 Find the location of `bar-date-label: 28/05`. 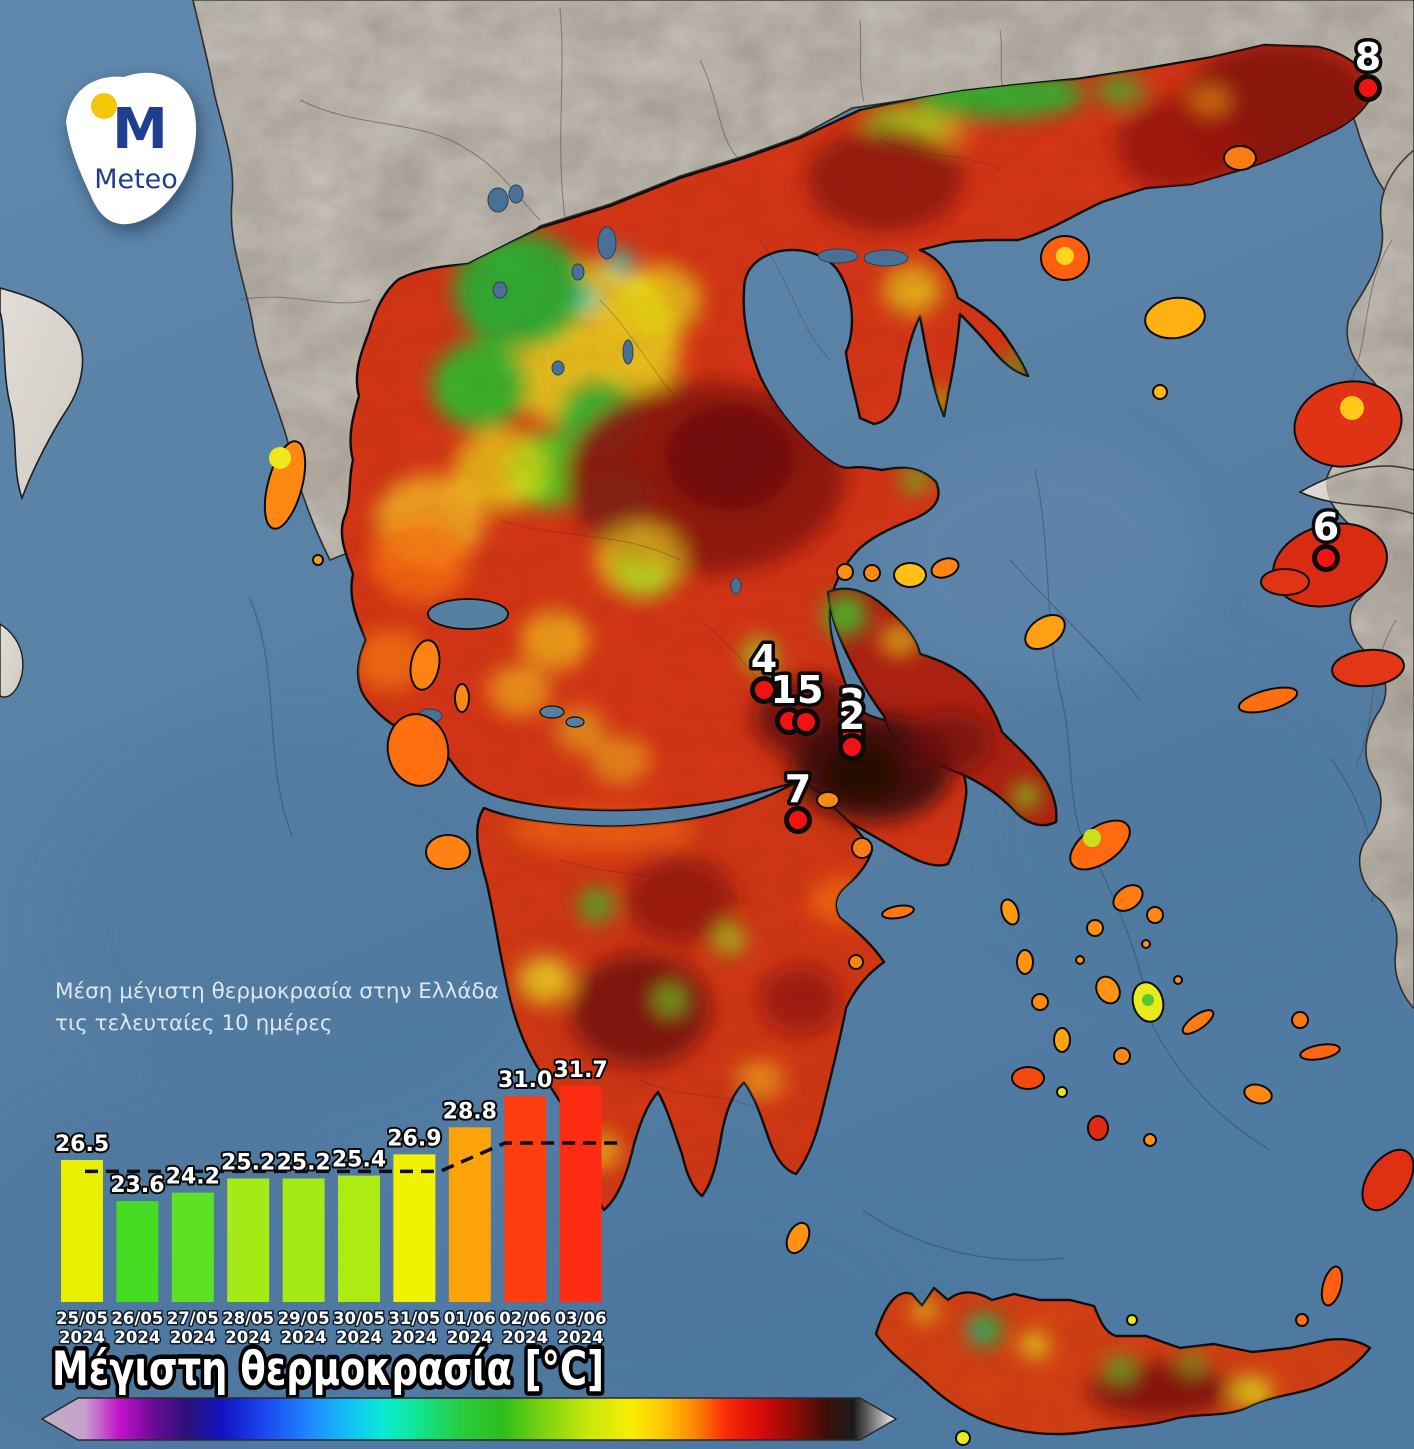

bar-date-label: 28/05 is located at coordinates (248, 1318).